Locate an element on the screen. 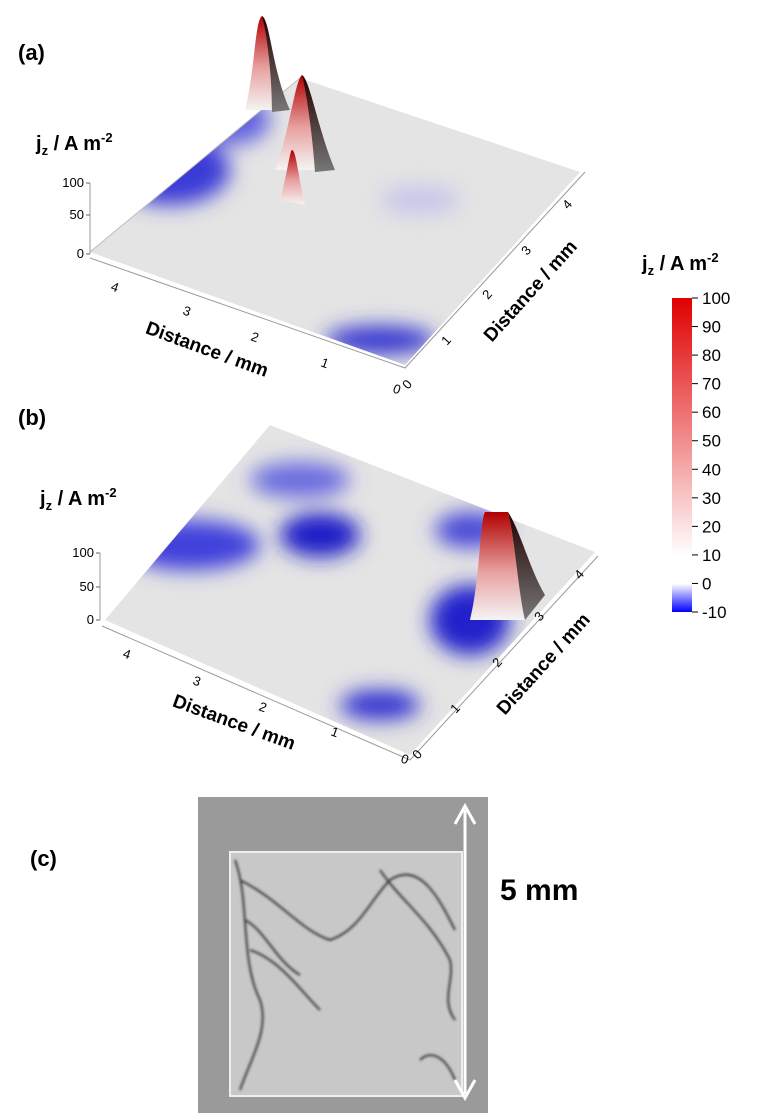 This screenshot has width=769, height=1118. tick-label: 80 is located at coordinates (711, 355).